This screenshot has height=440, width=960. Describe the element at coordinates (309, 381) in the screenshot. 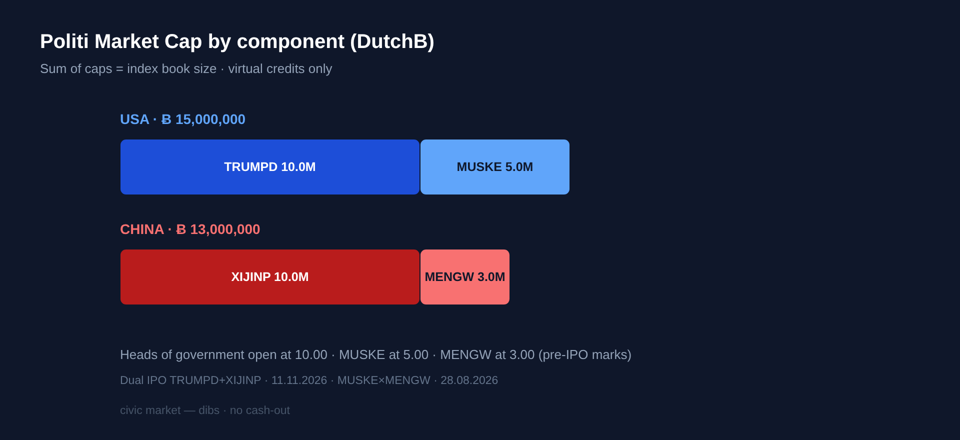

I see `text: Dual IPO TRUMPD+XIJINP · 11.11.2026 · MUSKE×MENGW · 28.08.2026` at that location.